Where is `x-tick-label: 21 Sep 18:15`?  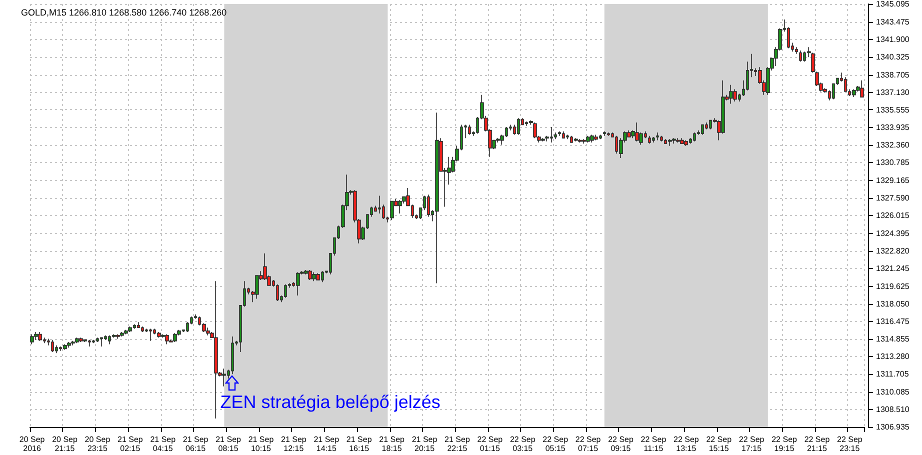 x-tick-label: 21 Sep 18:15 is located at coordinates (392, 444).